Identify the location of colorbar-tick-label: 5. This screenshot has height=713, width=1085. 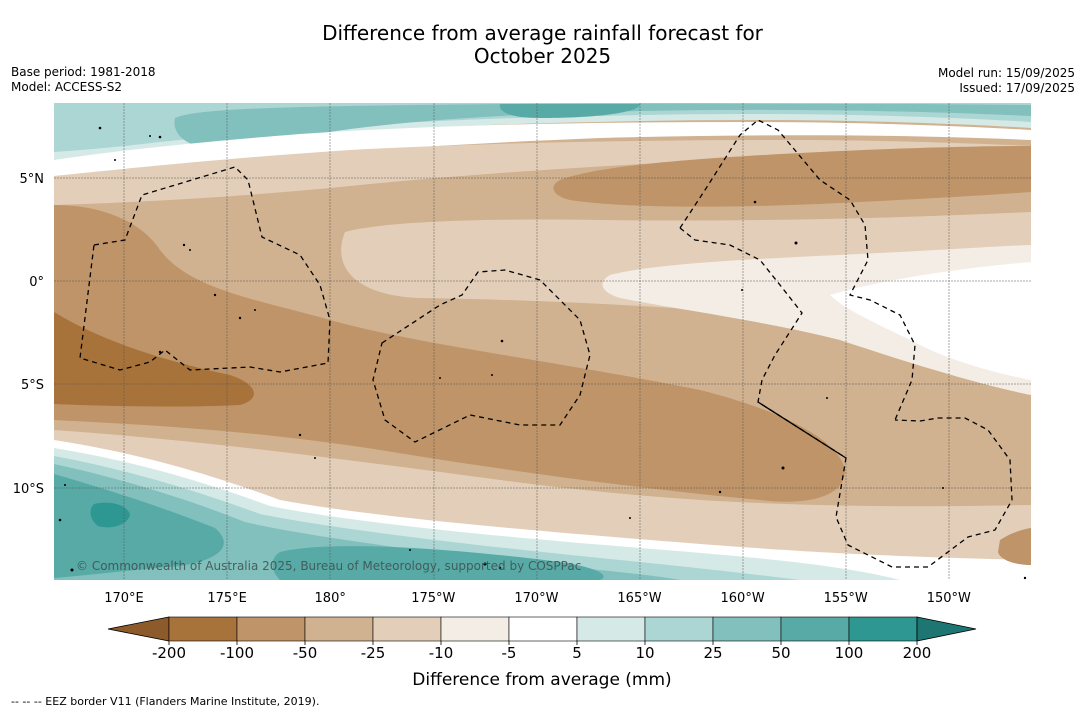
(577, 653).